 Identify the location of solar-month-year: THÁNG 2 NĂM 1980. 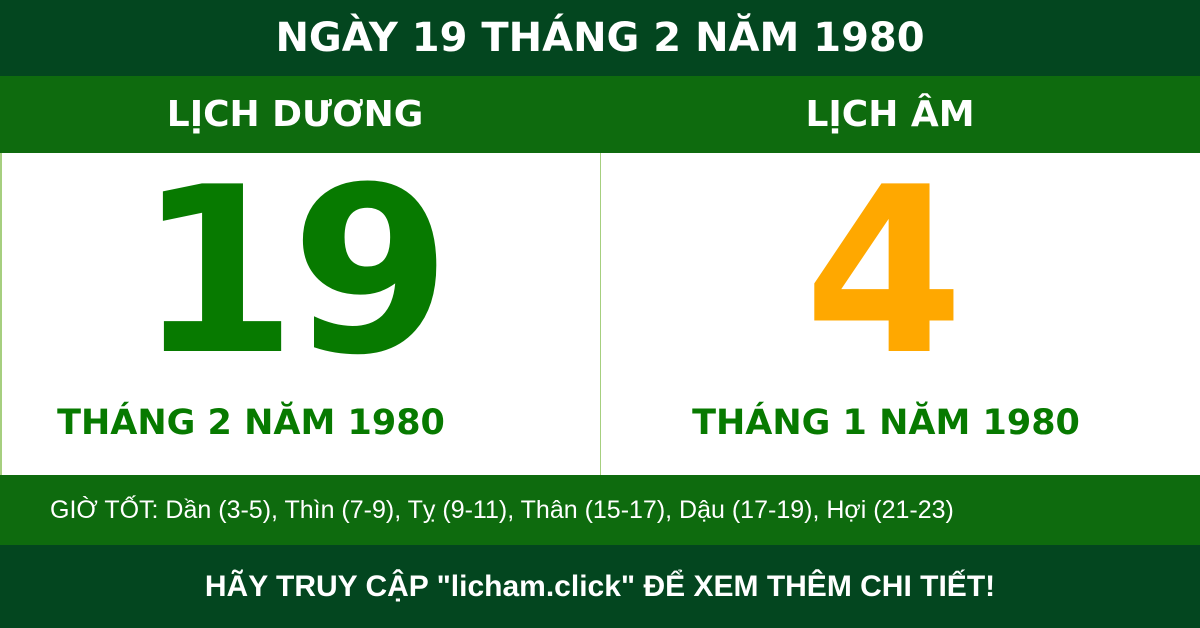
(251, 423).